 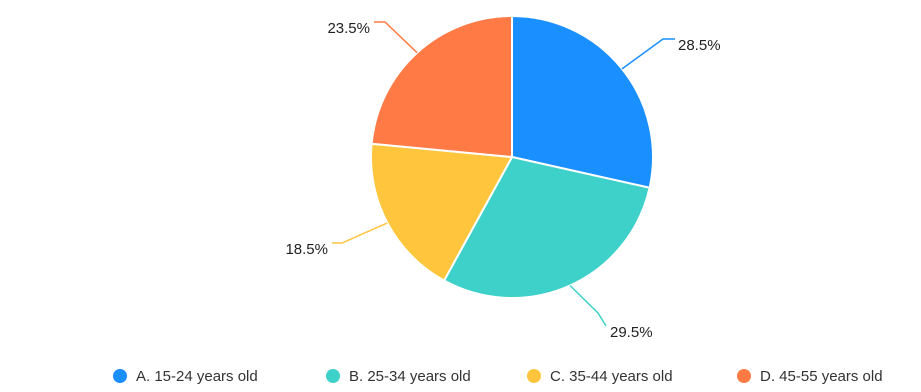 I want to click on percentage-label: 28.5%, so click(x=699, y=45).